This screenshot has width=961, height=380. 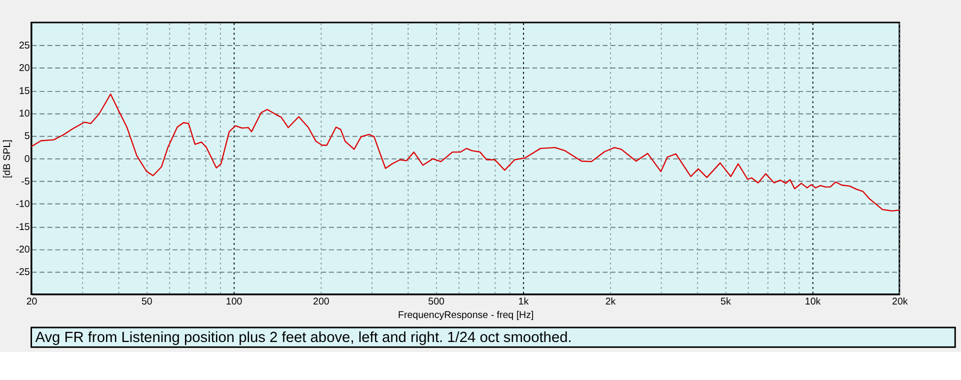 What do you see at coordinates (24, 68) in the screenshot?
I see `y-tick-label: 20` at bounding box center [24, 68].